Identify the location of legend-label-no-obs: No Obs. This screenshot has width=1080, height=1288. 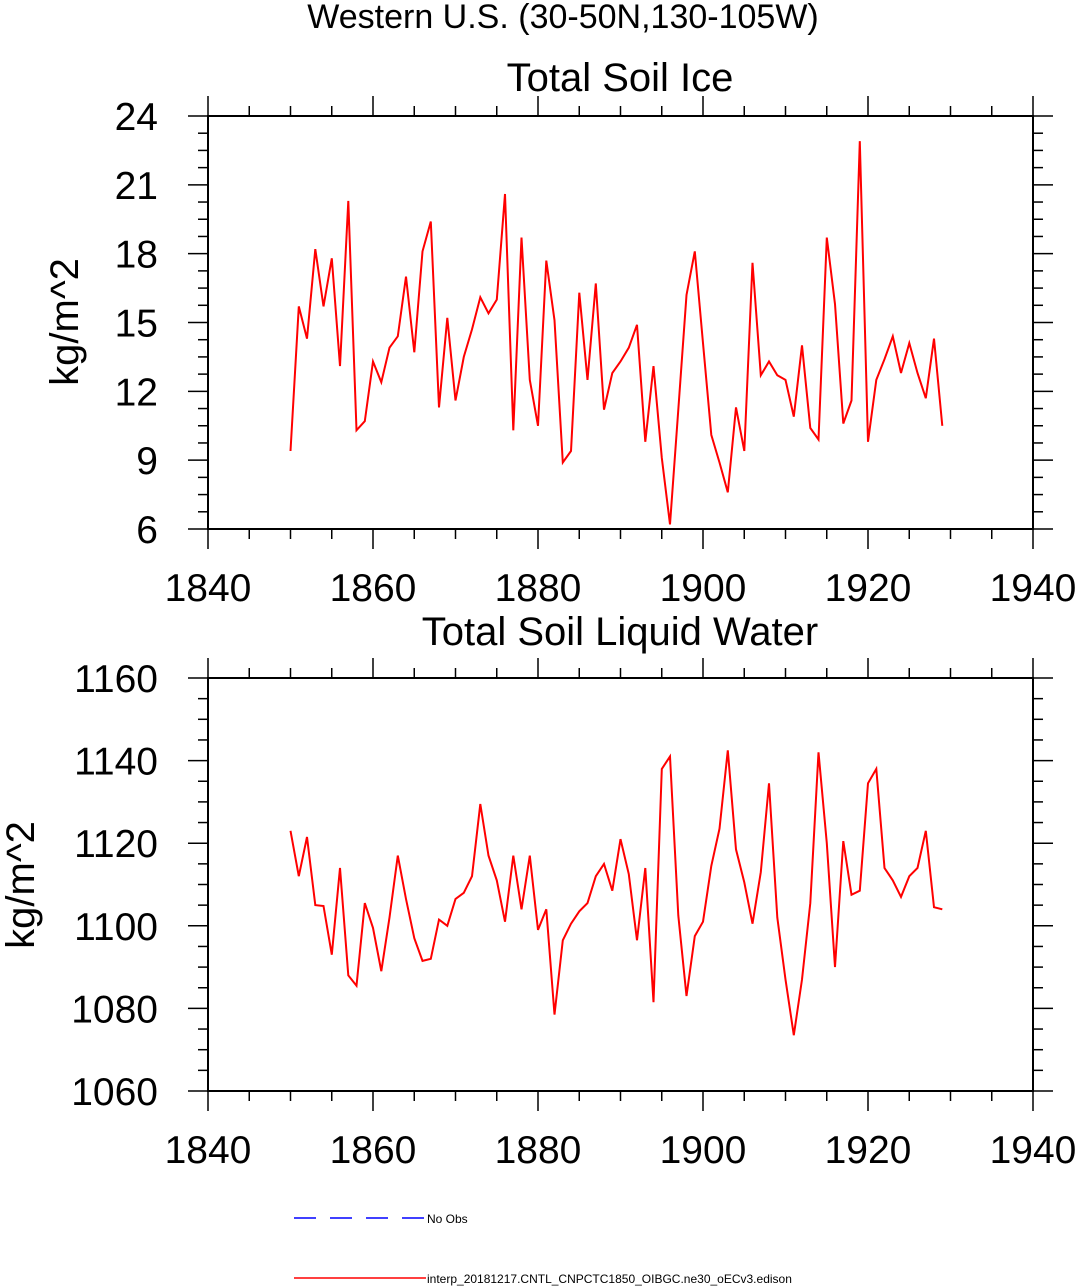
(447, 1219).